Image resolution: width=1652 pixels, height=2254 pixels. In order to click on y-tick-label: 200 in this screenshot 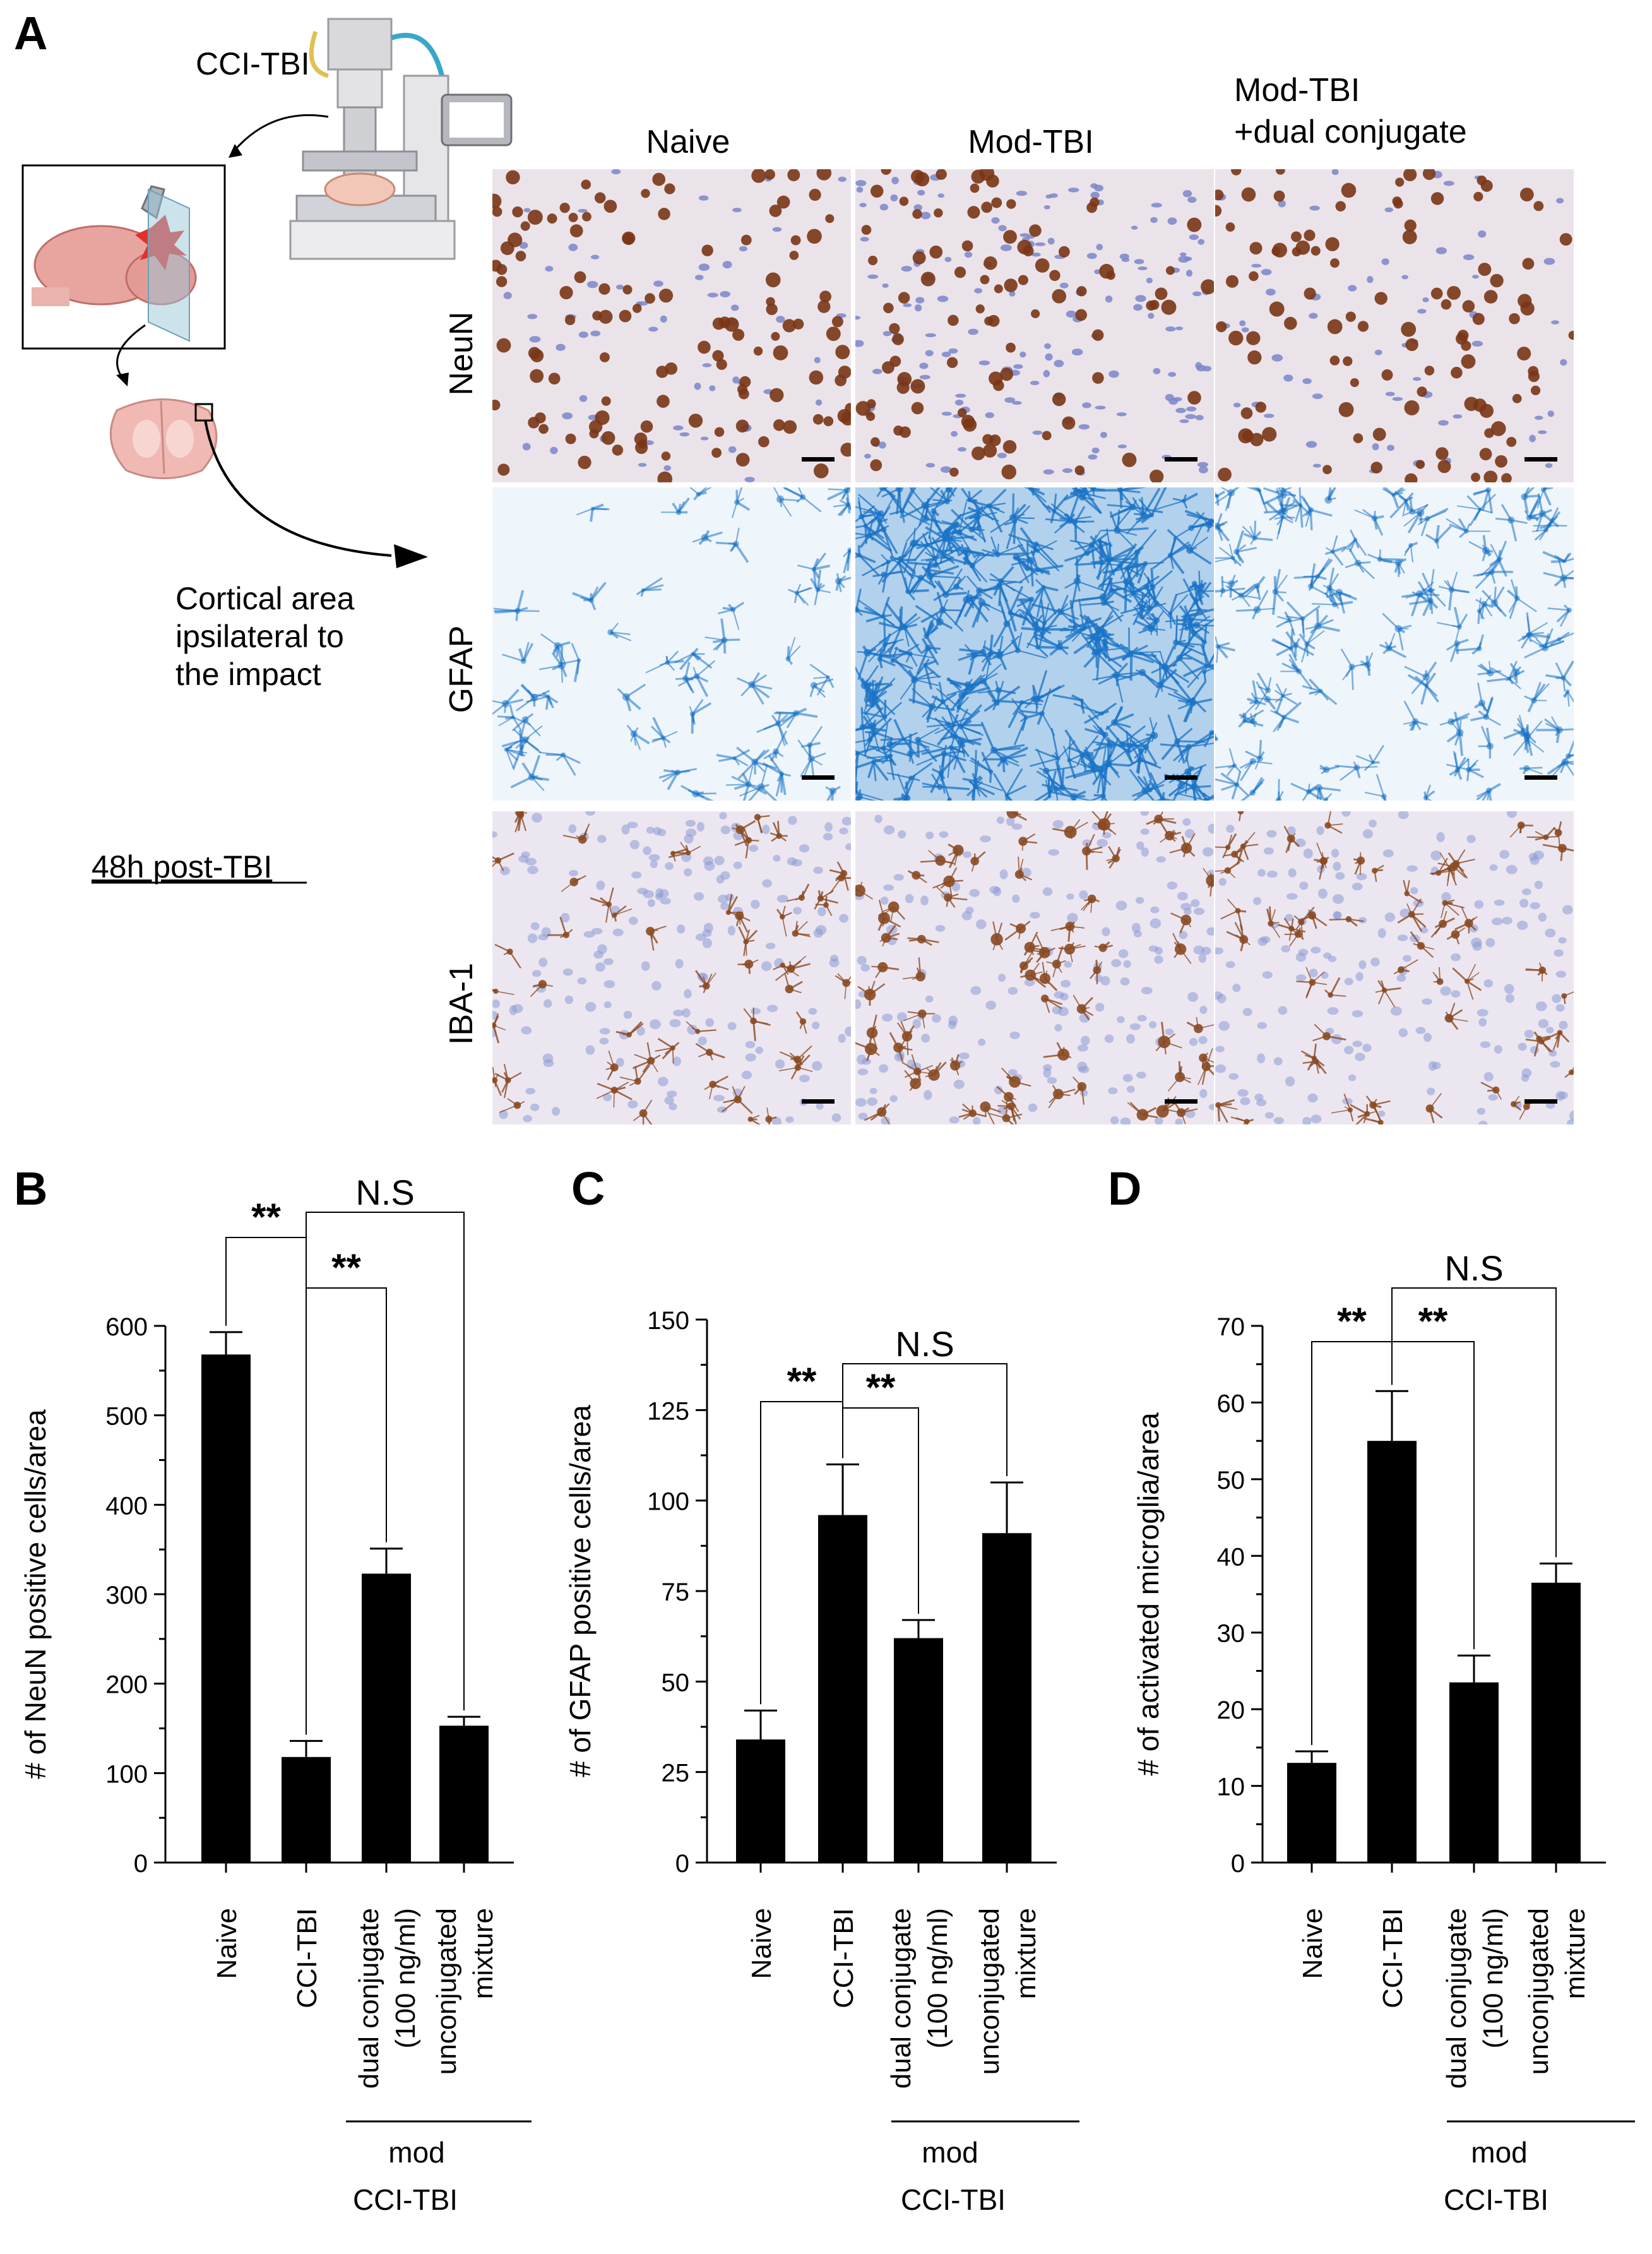, I will do `click(126, 1685)`.